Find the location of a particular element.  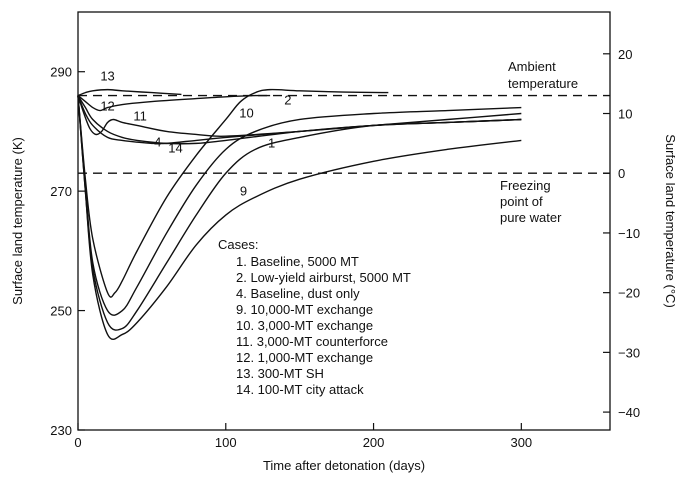

y-left-tick-label: 290 is located at coordinates (61, 72).